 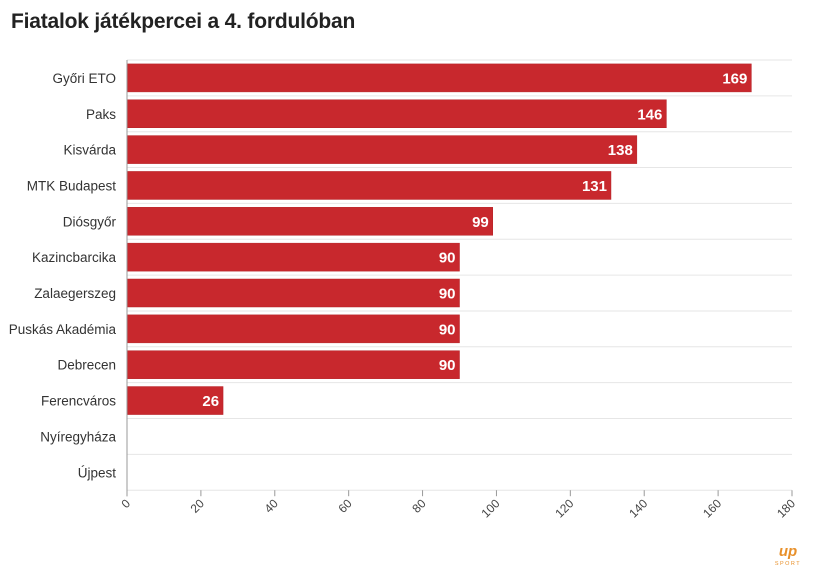 I want to click on category-label: Paks, so click(x=101, y=114).